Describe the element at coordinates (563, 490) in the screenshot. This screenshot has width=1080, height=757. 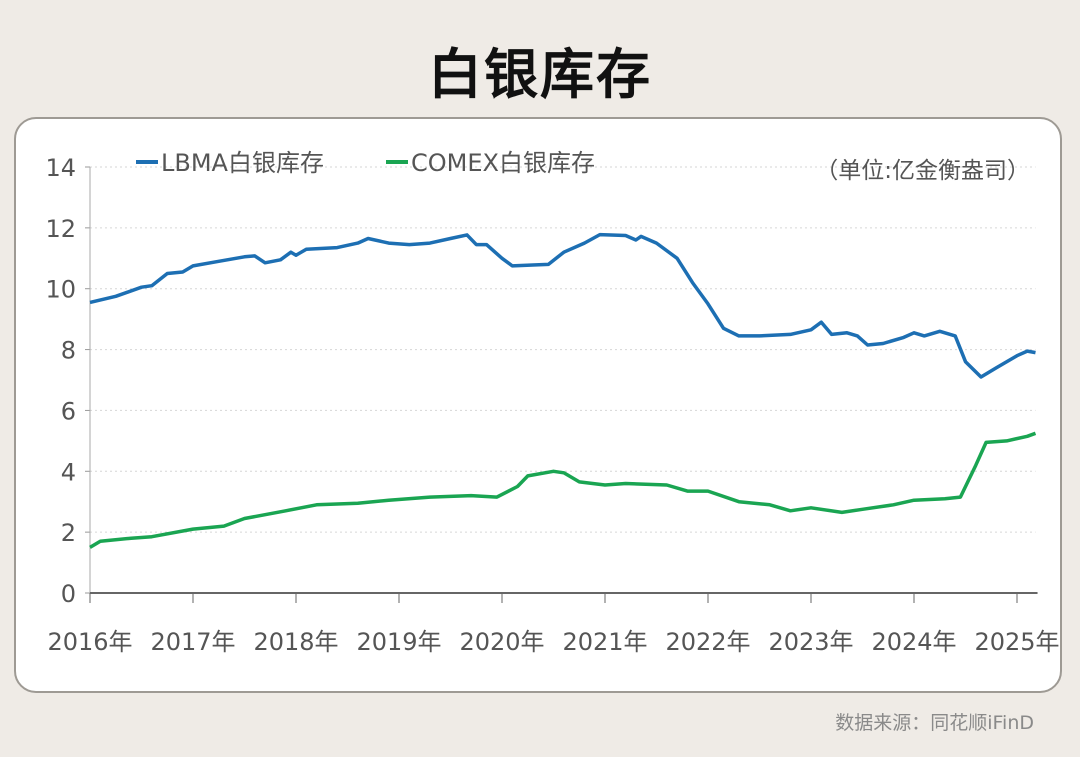
I see `series-line-comex` at that location.